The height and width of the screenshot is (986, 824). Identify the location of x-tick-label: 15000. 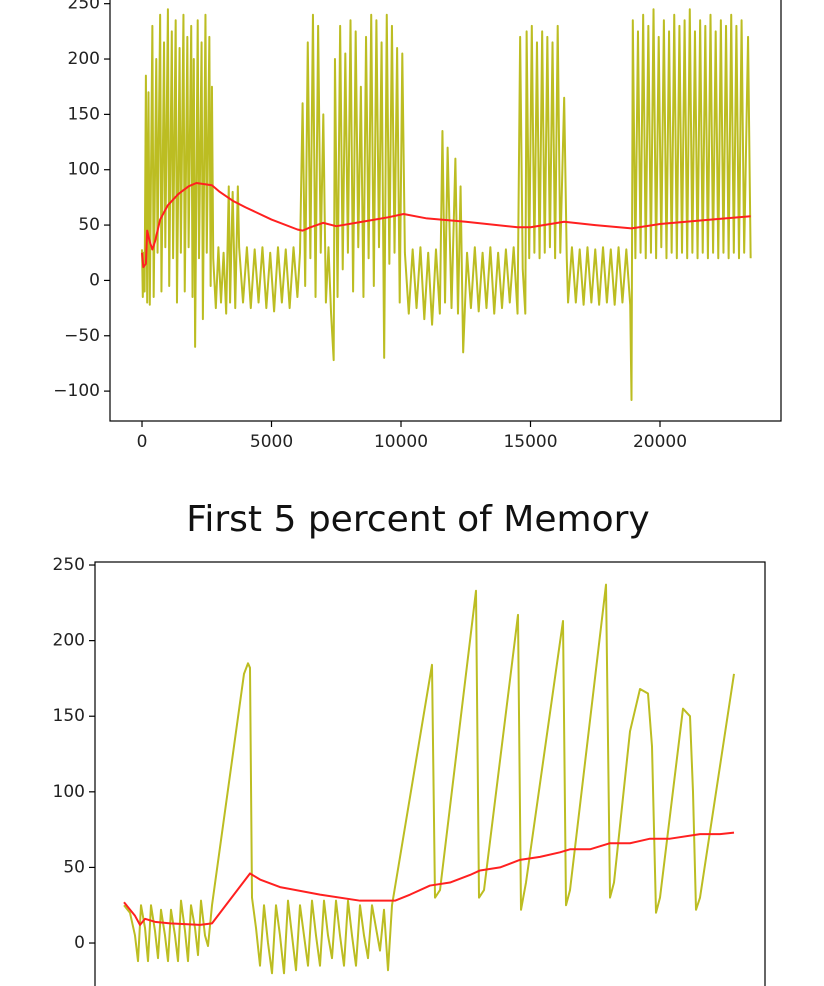
(530, 442).